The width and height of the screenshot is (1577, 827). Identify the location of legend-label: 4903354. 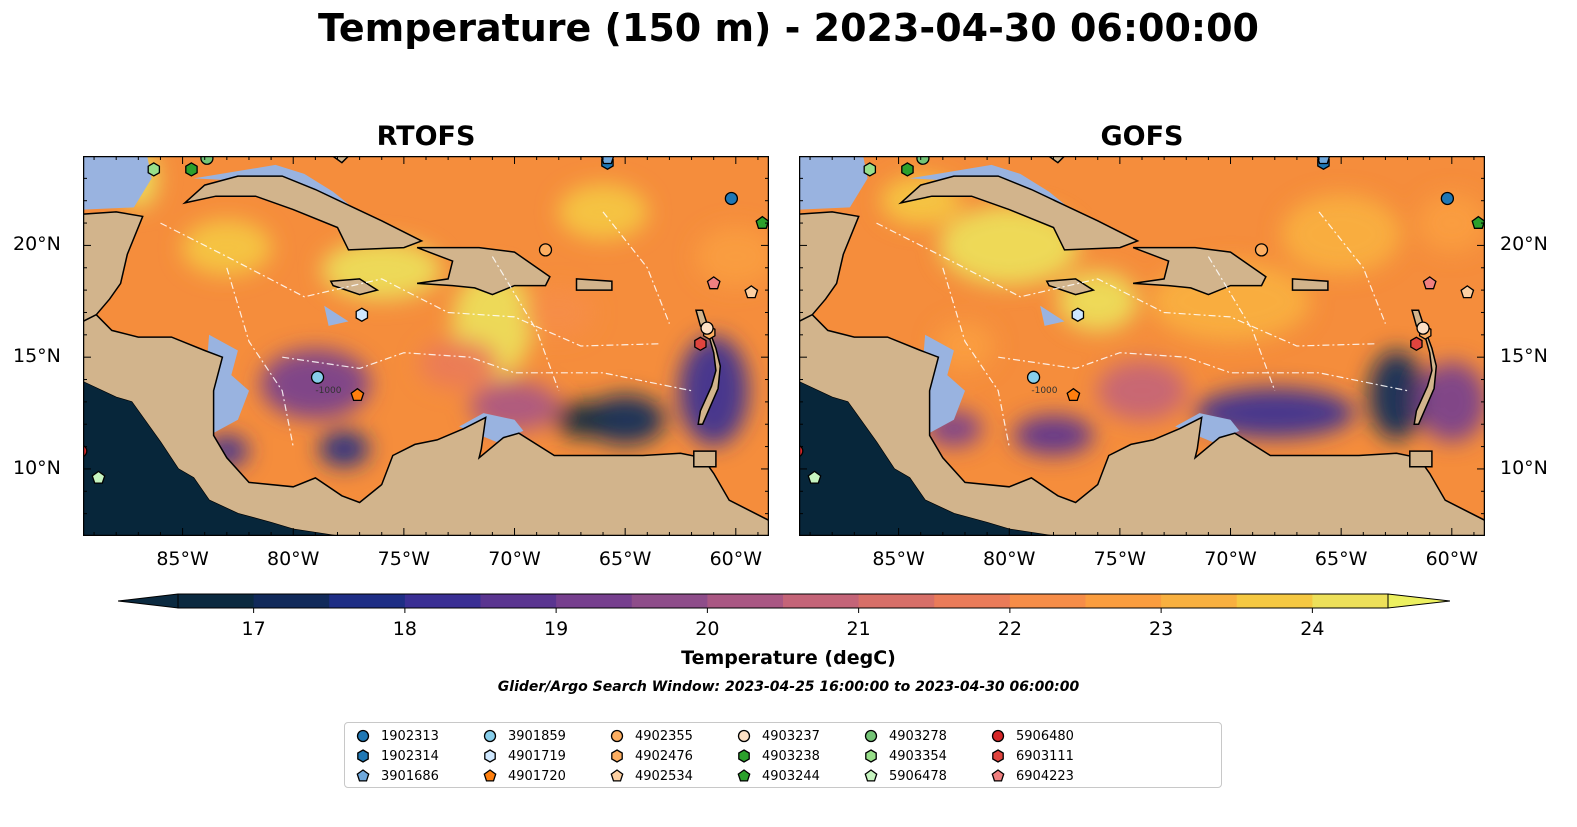
(918, 756).